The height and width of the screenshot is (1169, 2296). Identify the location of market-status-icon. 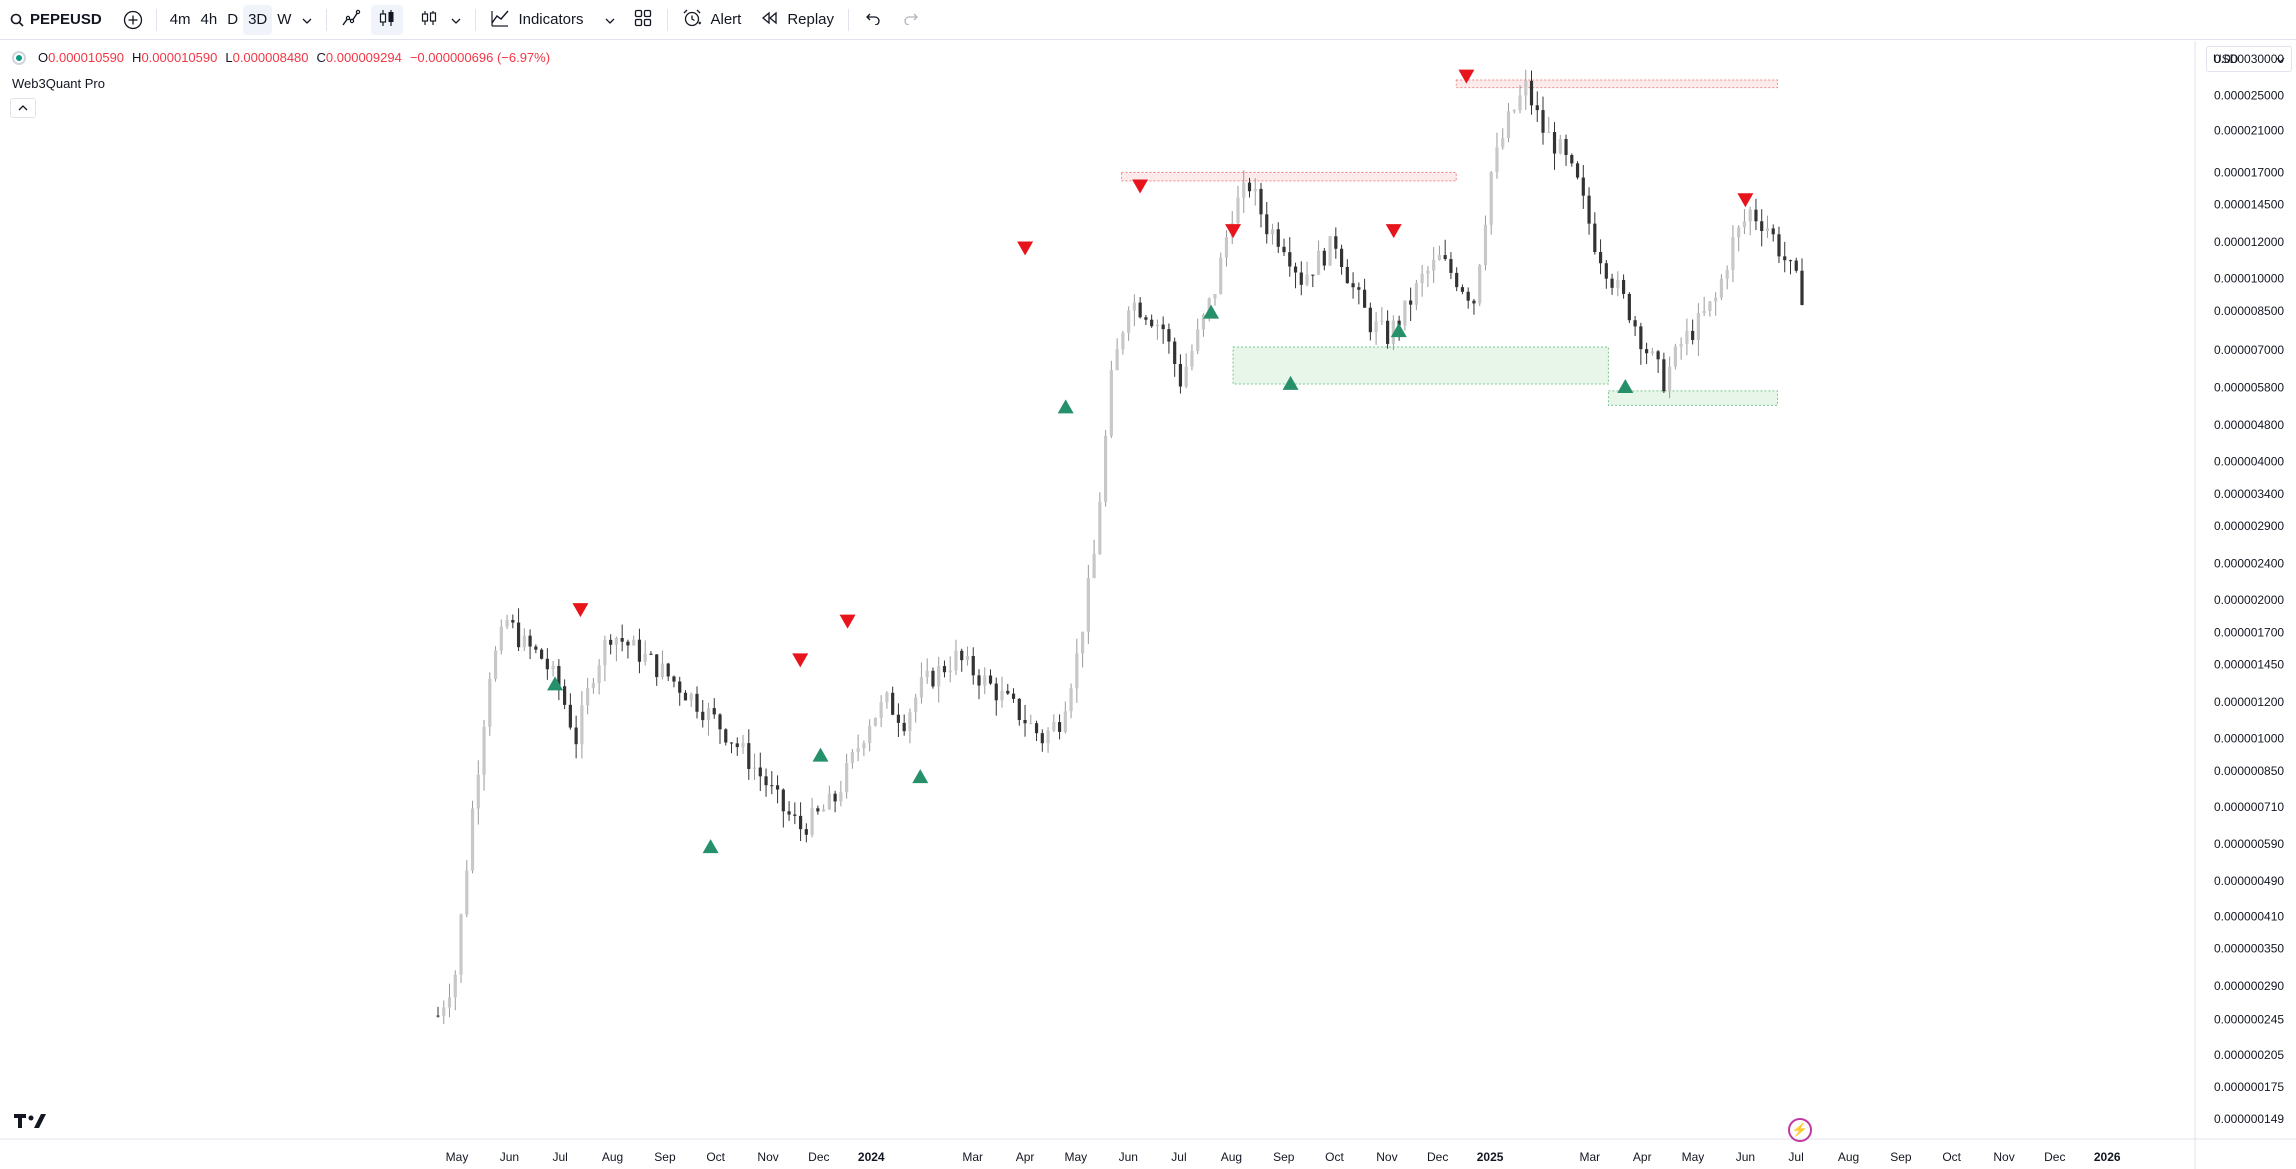
(19, 57).